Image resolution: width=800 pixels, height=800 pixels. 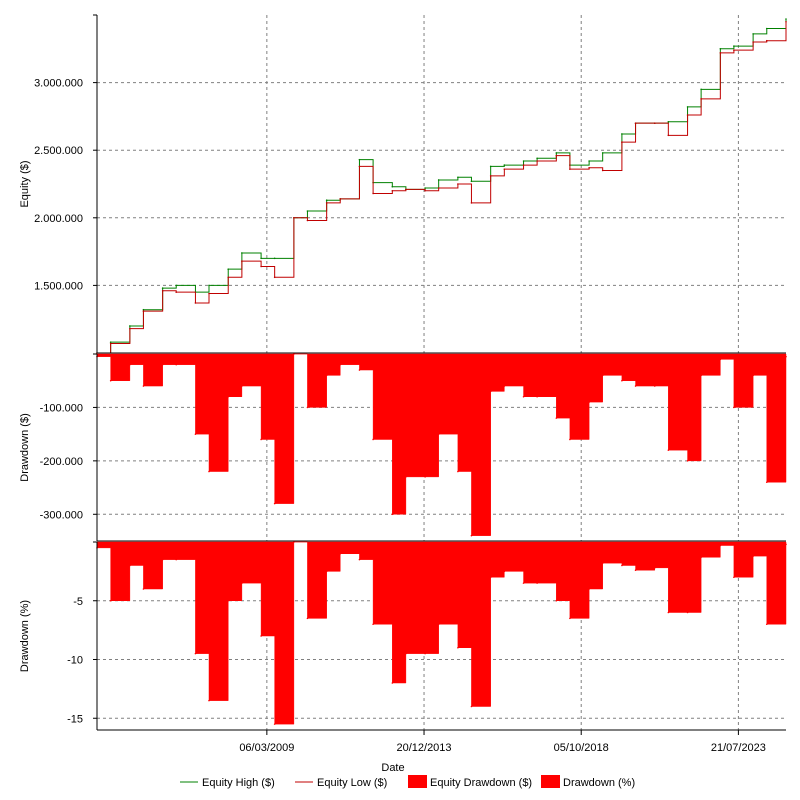 What do you see at coordinates (61, 462) in the screenshot?
I see `y-tick-label: -200.000` at bounding box center [61, 462].